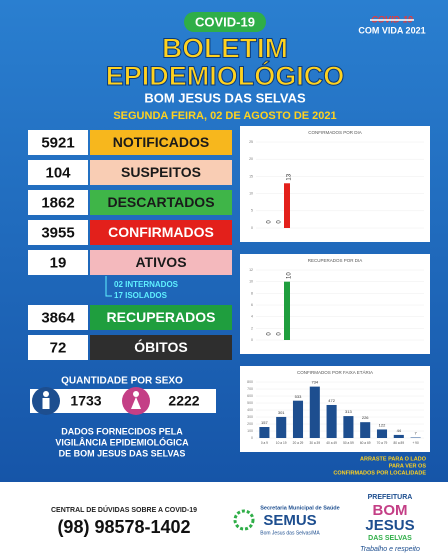 This screenshot has width=448, height=560. Describe the element at coordinates (252, 293) in the screenshot. I see `y-tick-label: 8` at that location.